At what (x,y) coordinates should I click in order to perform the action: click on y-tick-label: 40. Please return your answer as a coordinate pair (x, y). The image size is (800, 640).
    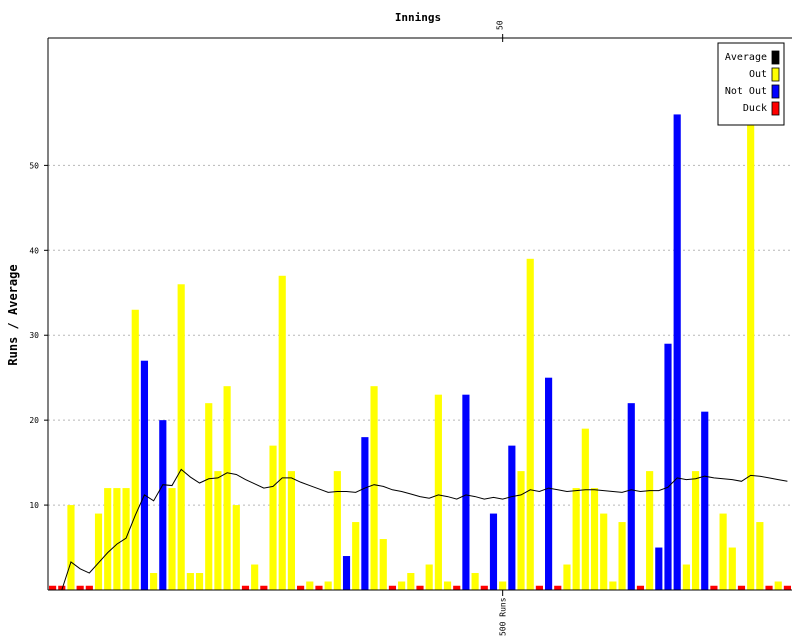
    Looking at the image, I should click on (34, 250).